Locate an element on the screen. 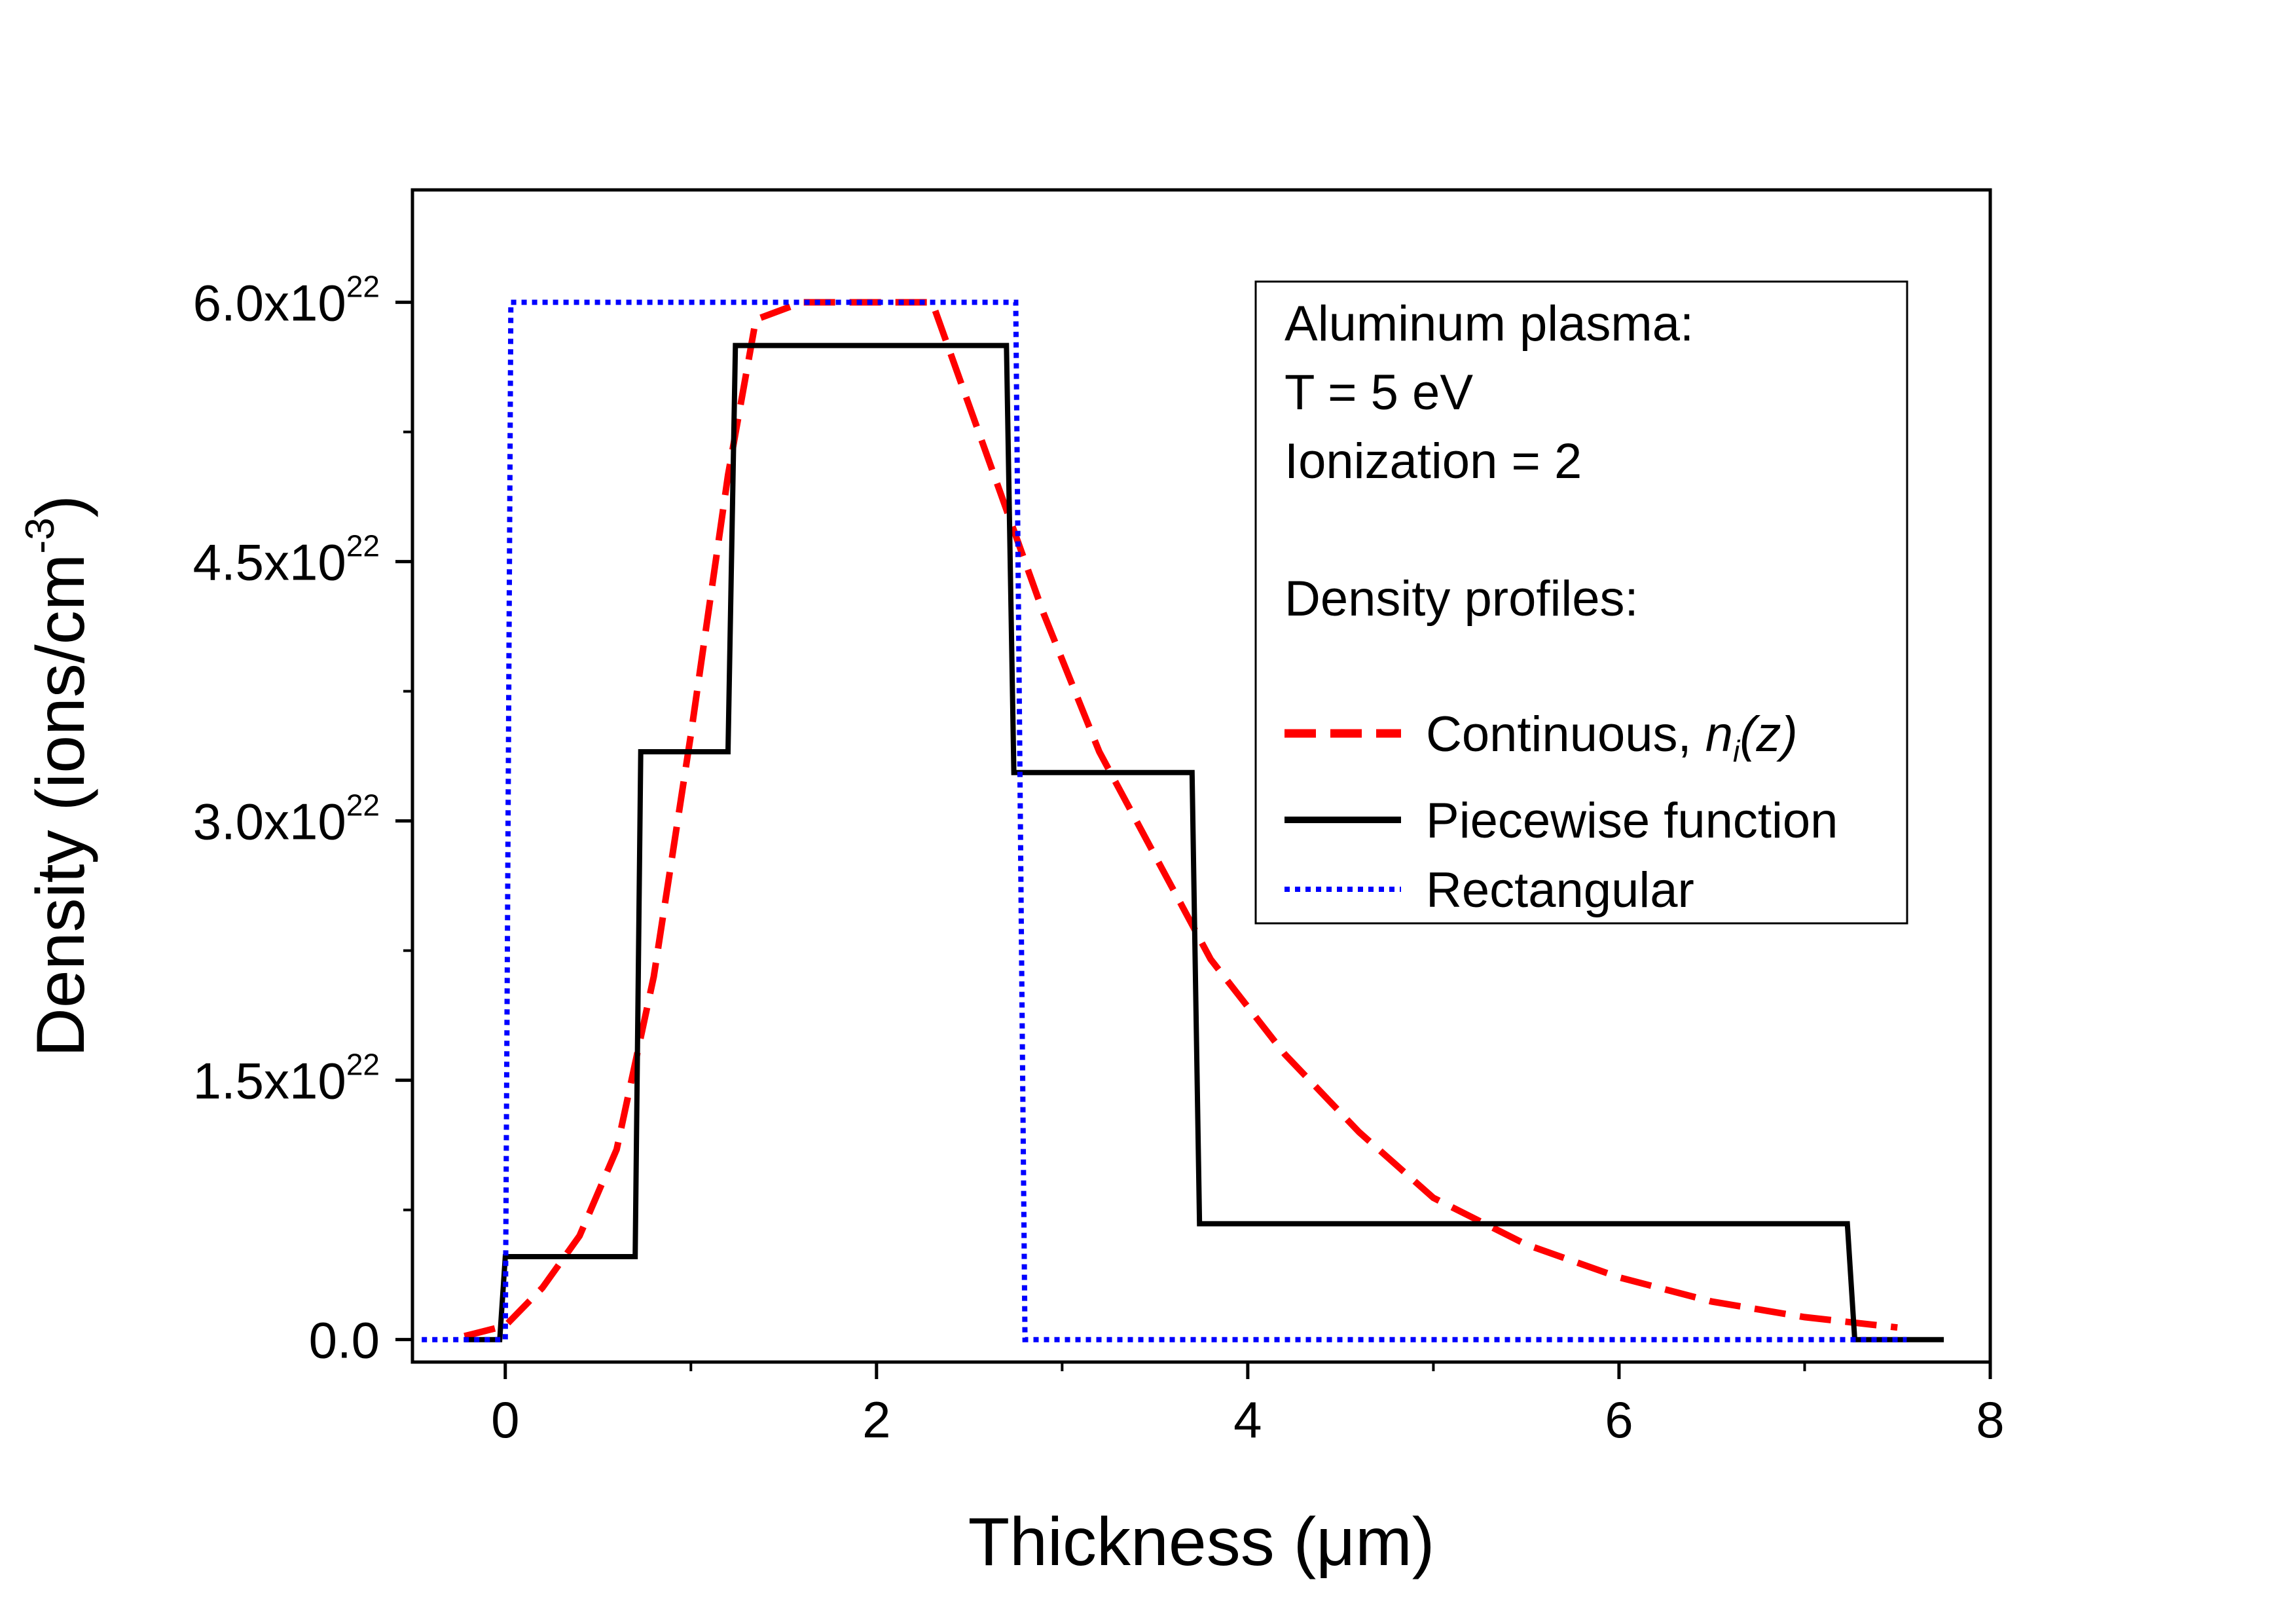 This screenshot has height=1624, width=2296. y-tick-label: 6.0x10²² is located at coordinates (286, 301).